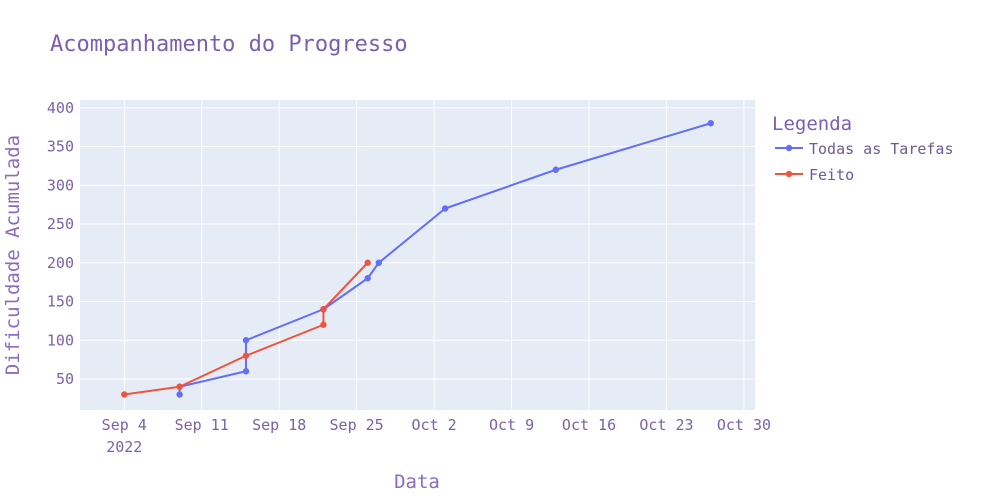  What do you see at coordinates (666, 425) in the screenshot?
I see `x-tick-label: Oct 23` at bounding box center [666, 425].